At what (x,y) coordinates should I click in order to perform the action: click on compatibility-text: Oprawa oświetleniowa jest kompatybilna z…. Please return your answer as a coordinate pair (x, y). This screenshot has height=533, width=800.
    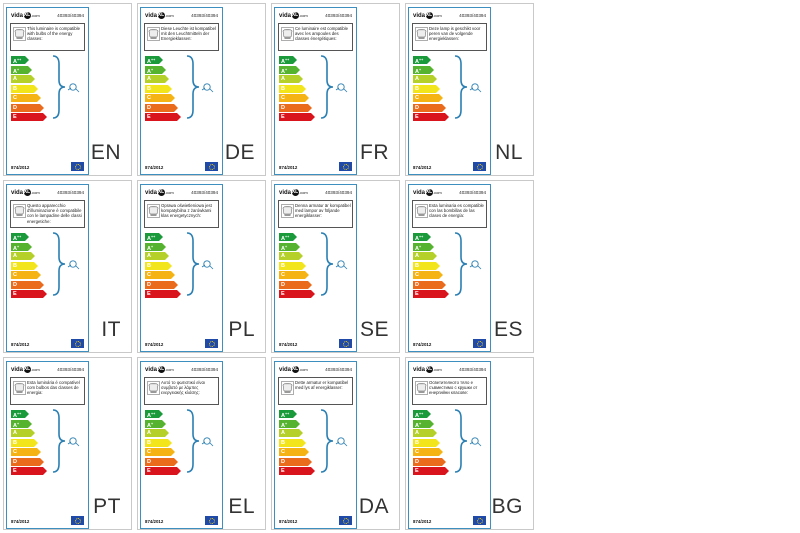
    Looking at the image, I should click on (186, 211).